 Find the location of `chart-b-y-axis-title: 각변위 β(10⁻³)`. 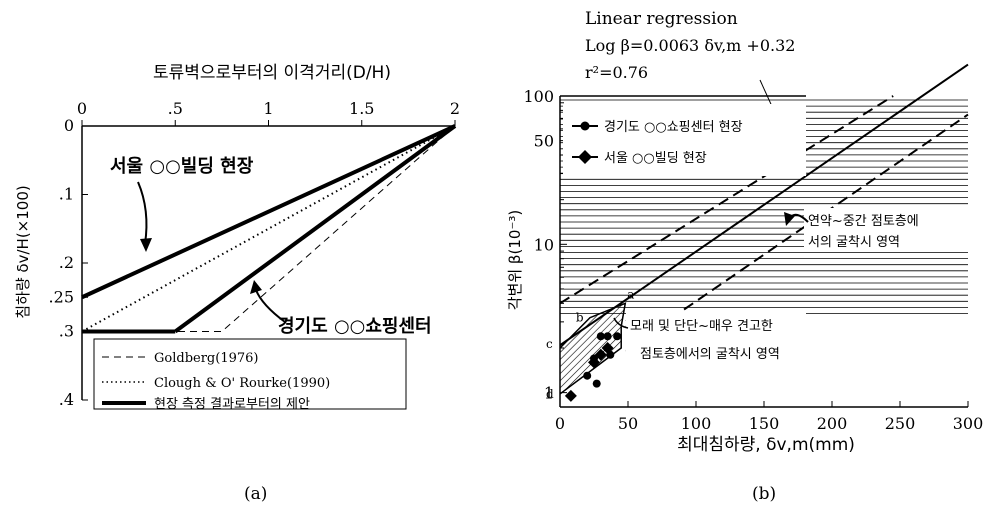

chart-b-y-axis-title: 각변위 β(10⁻³) is located at coordinates (515, 260).